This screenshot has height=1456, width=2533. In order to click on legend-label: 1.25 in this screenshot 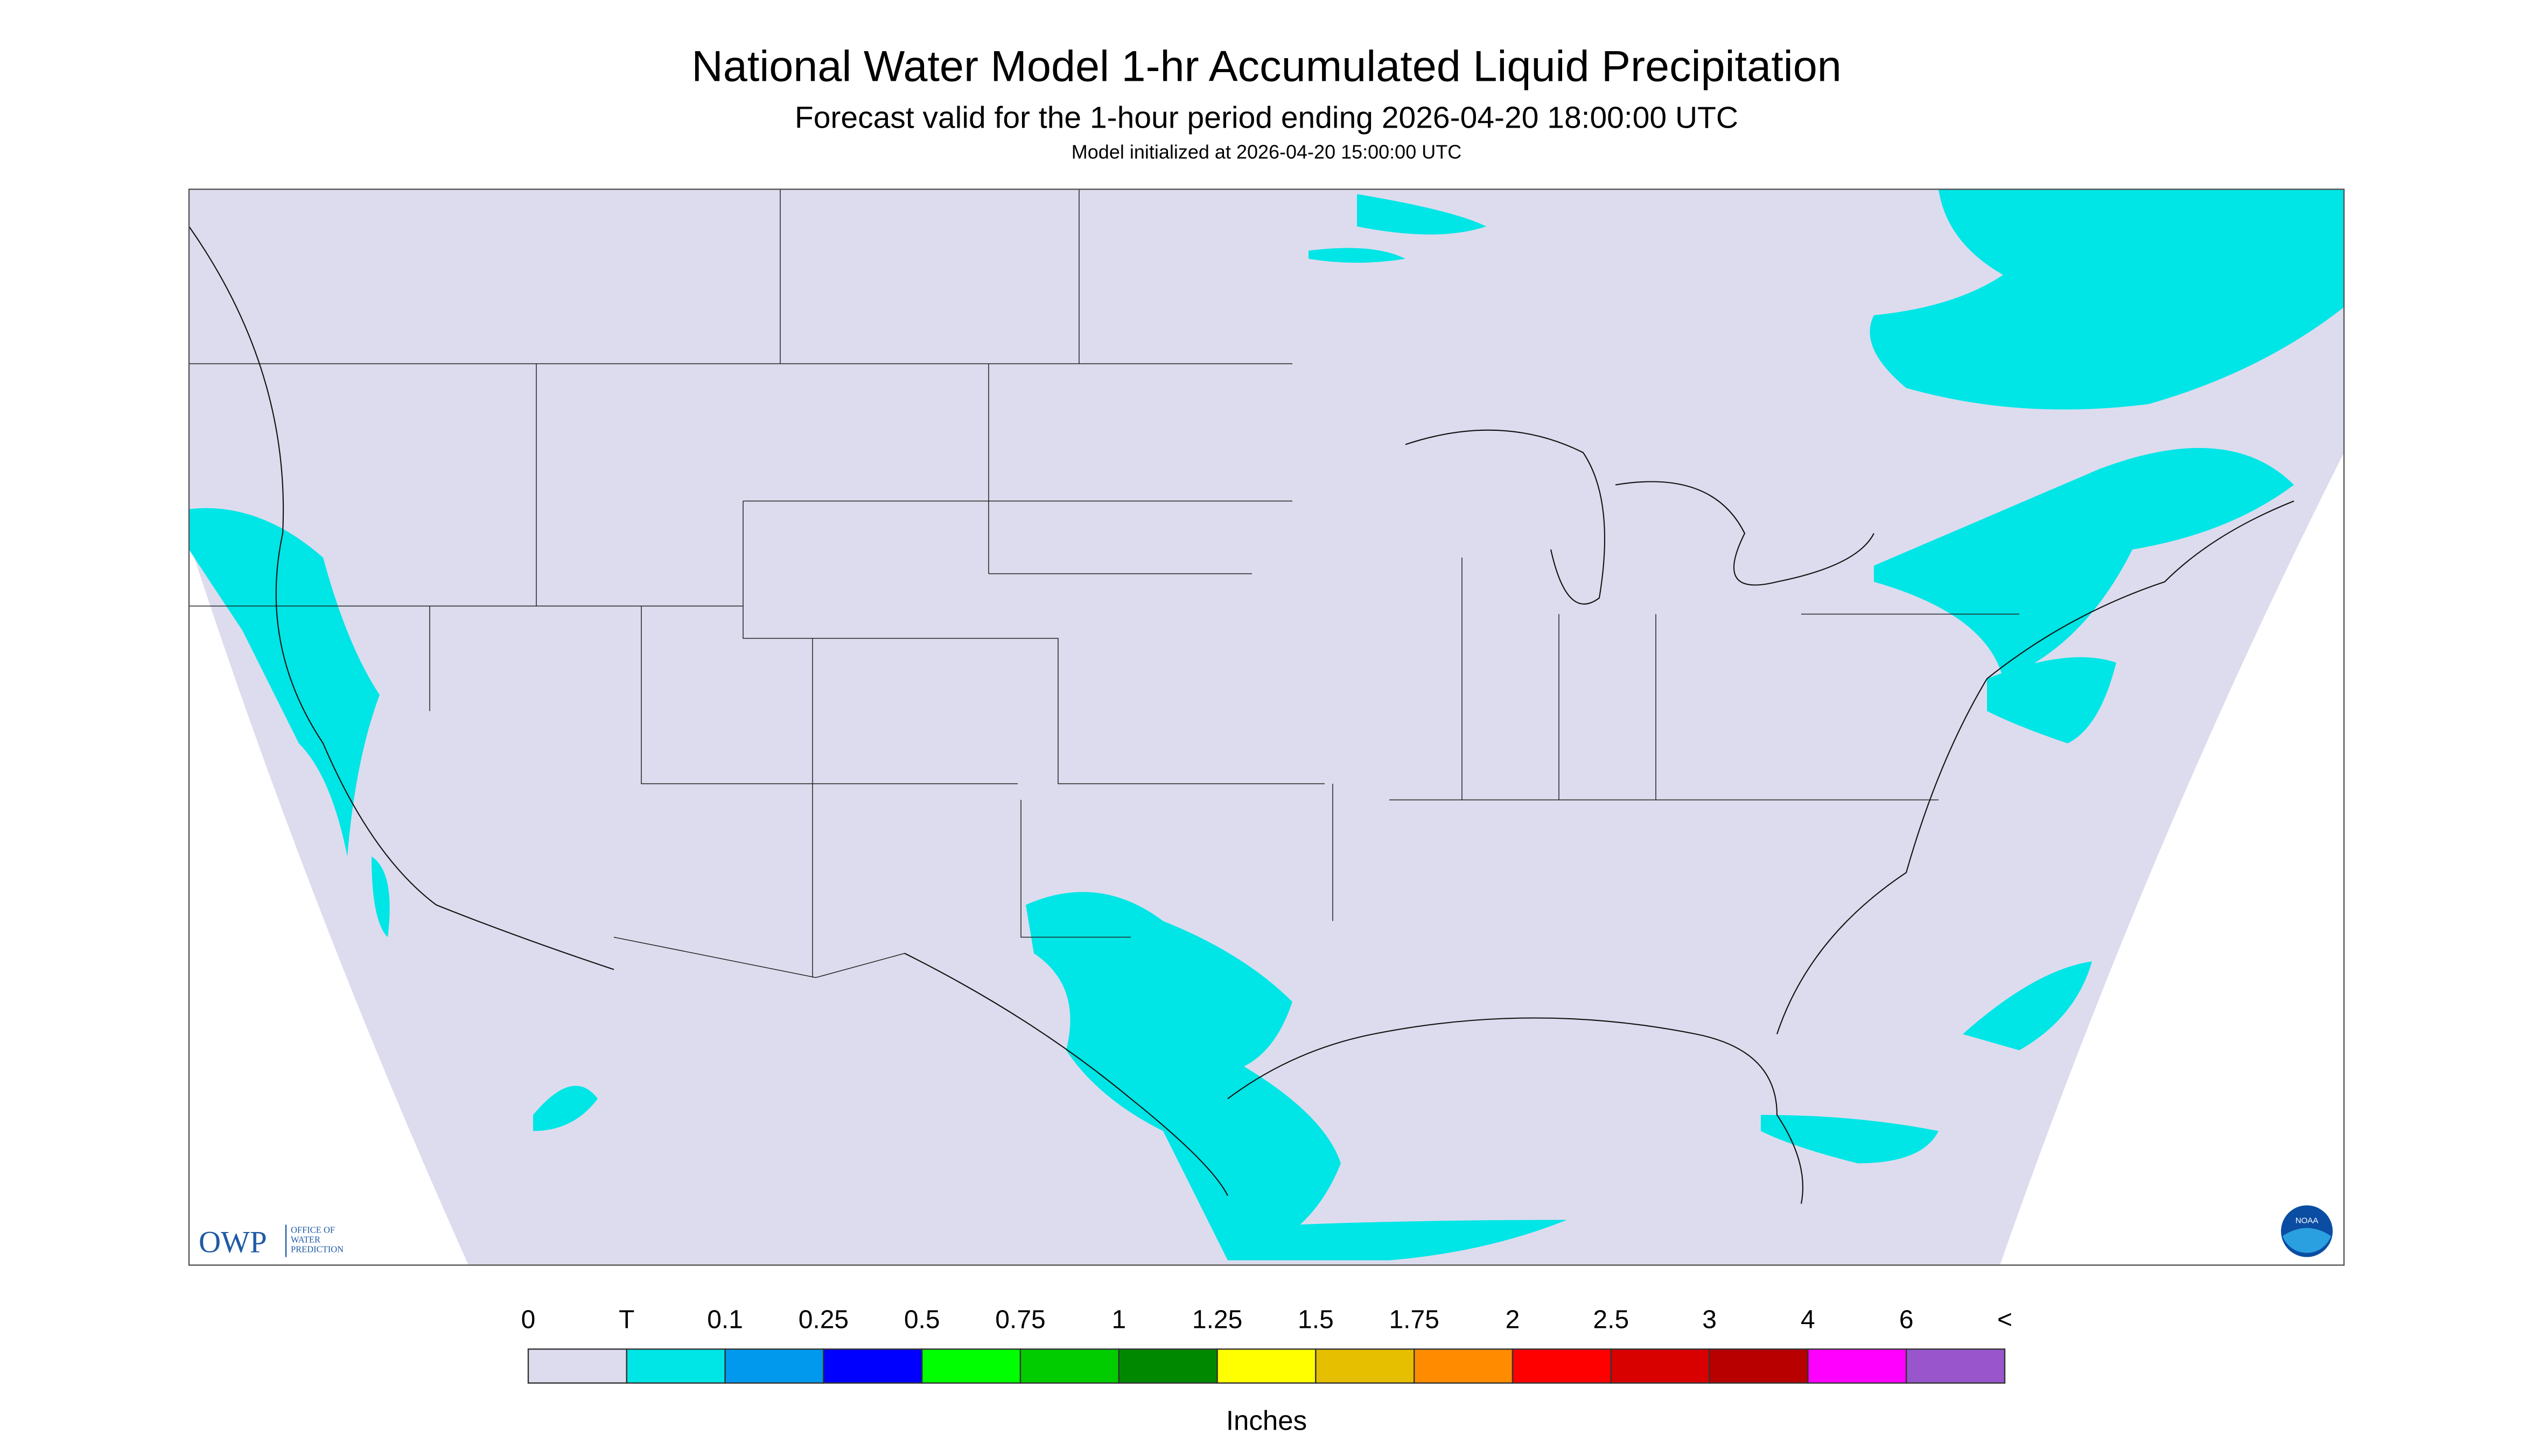, I will do `click(1217, 1320)`.